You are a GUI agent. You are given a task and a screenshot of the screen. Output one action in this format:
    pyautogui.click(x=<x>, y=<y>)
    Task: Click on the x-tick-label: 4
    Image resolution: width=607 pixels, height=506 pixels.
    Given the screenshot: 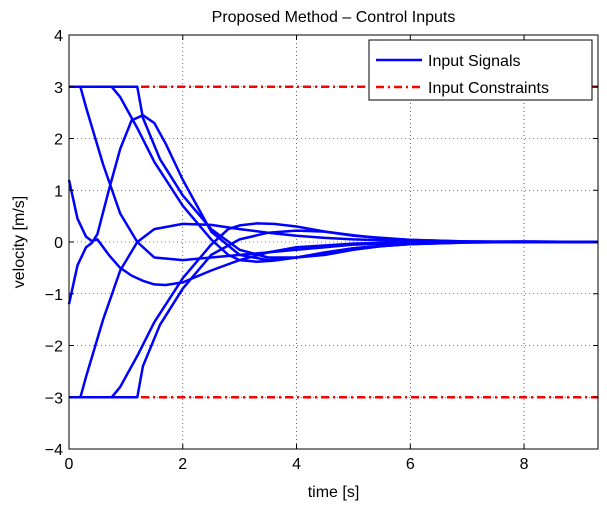 What is the action you would take?
    pyautogui.click(x=296, y=464)
    